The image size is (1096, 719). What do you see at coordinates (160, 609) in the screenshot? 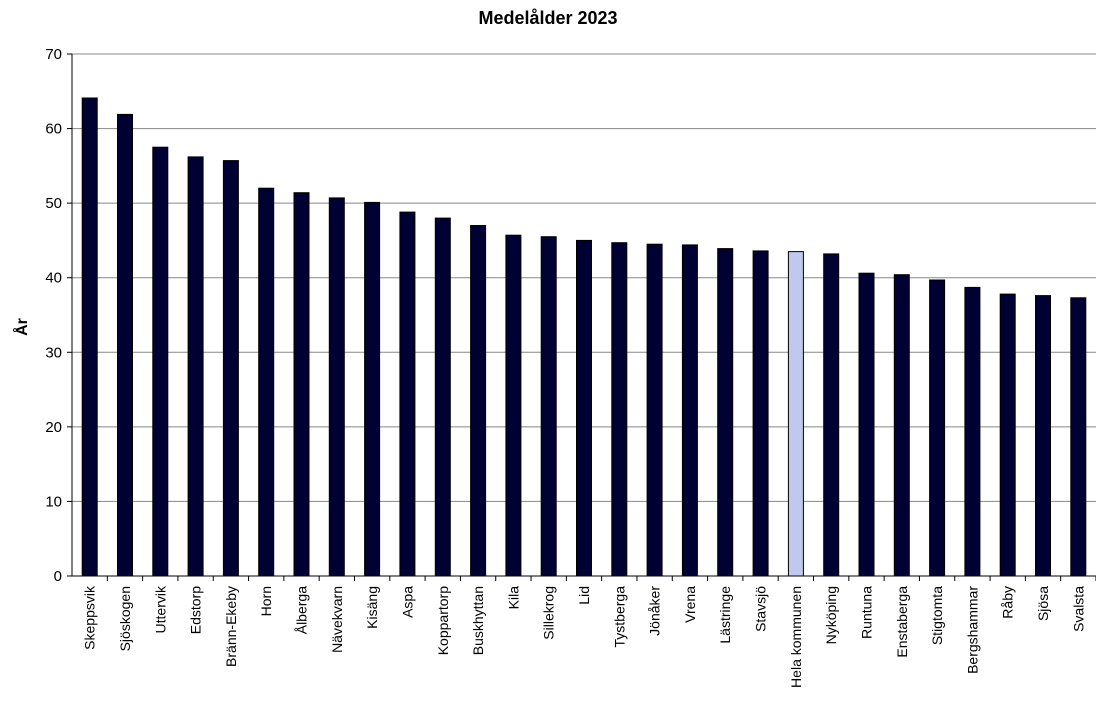
I see `x-tick-label: Uttervik` at bounding box center [160, 609].